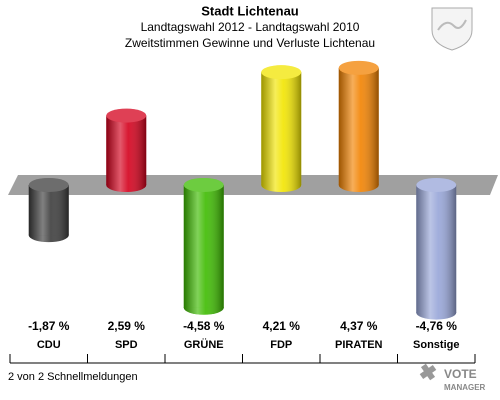  What do you see at coordinates (250, 10) in the screenshot?
I see `chart-title: Stadt Lichtenau` at bounding box center [250, 10].